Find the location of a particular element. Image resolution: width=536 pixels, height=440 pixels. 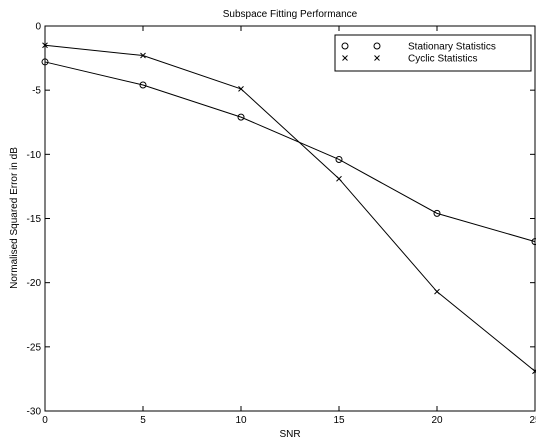

x-tick-label: 0 is located at coordinates (45, 420).